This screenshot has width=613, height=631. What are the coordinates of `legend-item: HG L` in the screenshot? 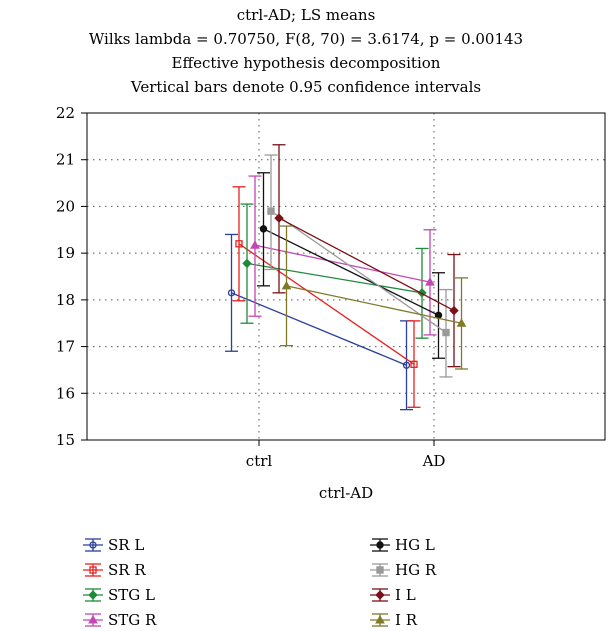 It's located at (402, 545).